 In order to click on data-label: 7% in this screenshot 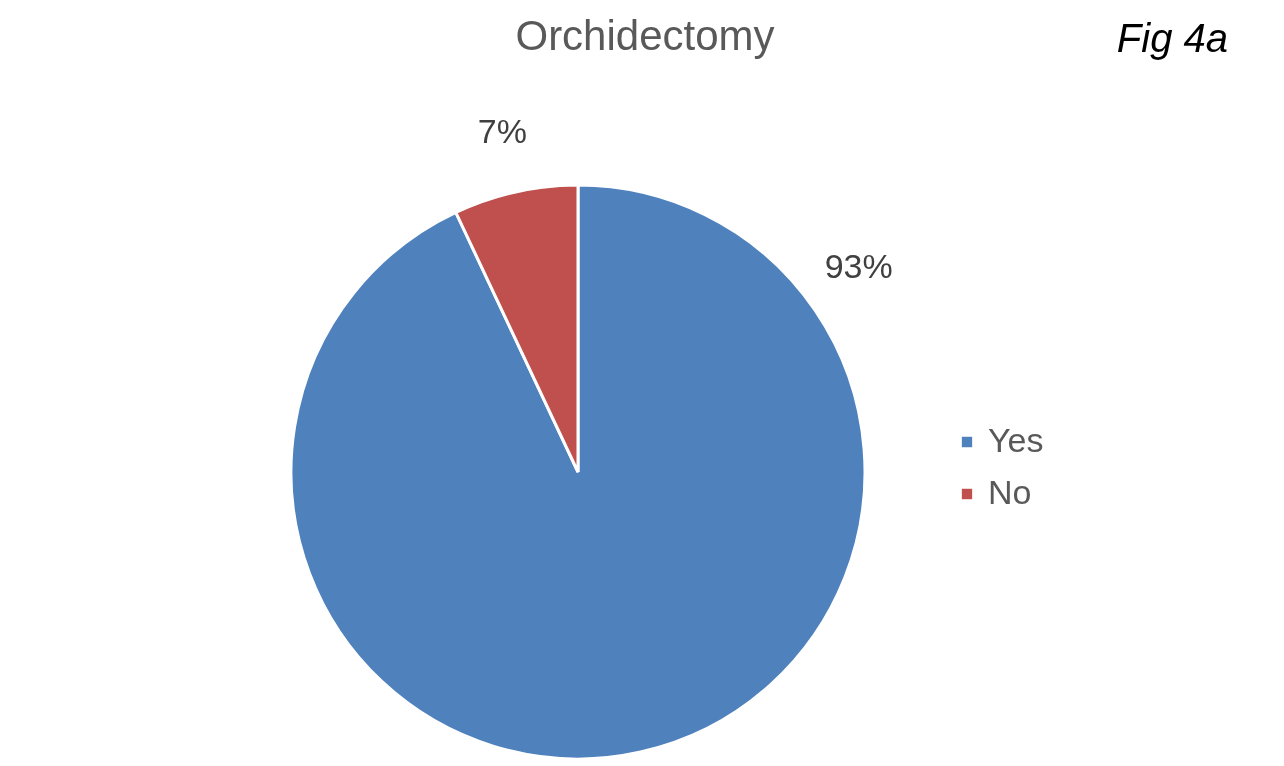, I will do `click(502, 131)`.